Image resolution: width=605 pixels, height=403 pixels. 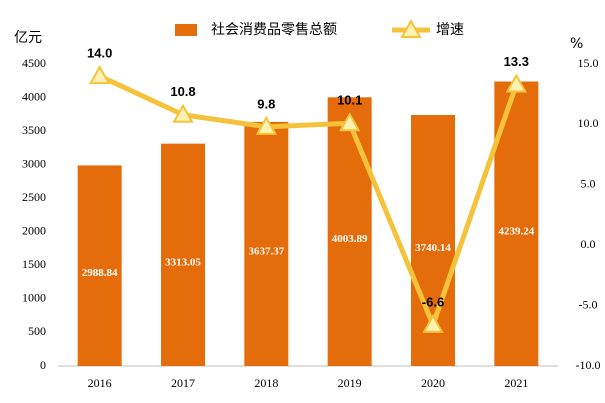 What do you see at coordinates (266, 251) in the screenshot?
I see `bar-value-label: 3637.37` at bounding box center [266, 251].